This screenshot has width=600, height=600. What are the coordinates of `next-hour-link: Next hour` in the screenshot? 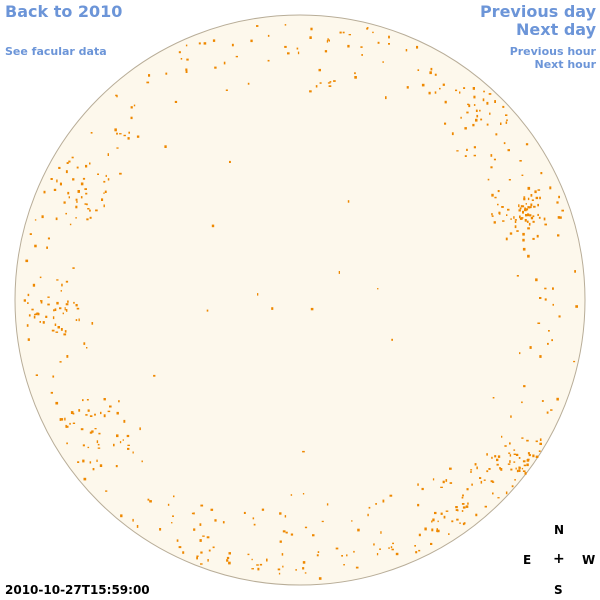 It's located at (565, 64).